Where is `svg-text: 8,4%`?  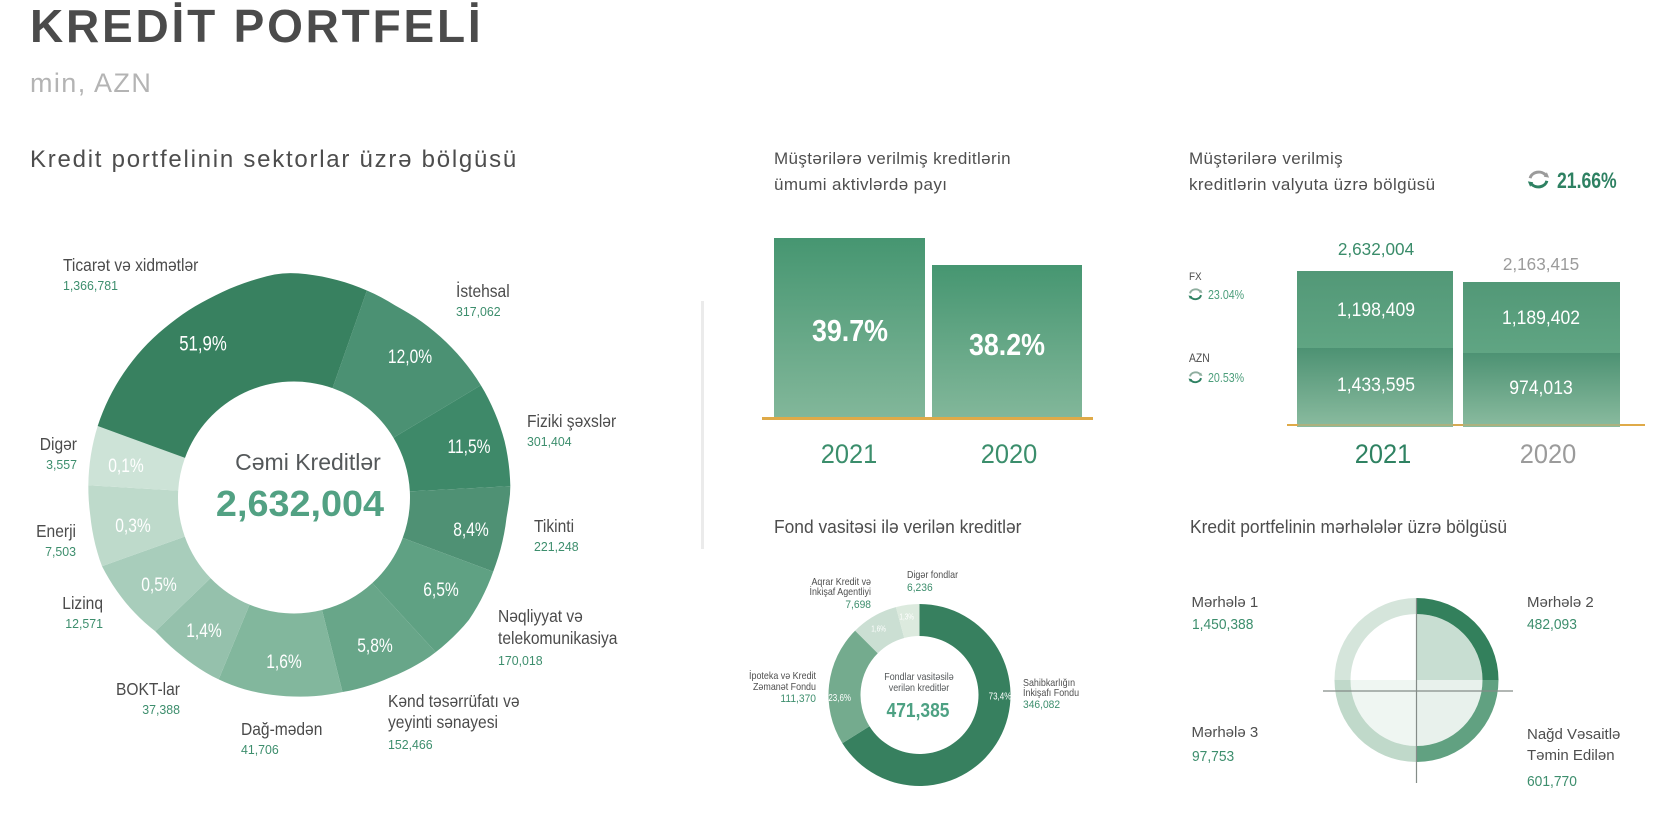
svg-text: 8,4% is located at coordinates (471, 529).